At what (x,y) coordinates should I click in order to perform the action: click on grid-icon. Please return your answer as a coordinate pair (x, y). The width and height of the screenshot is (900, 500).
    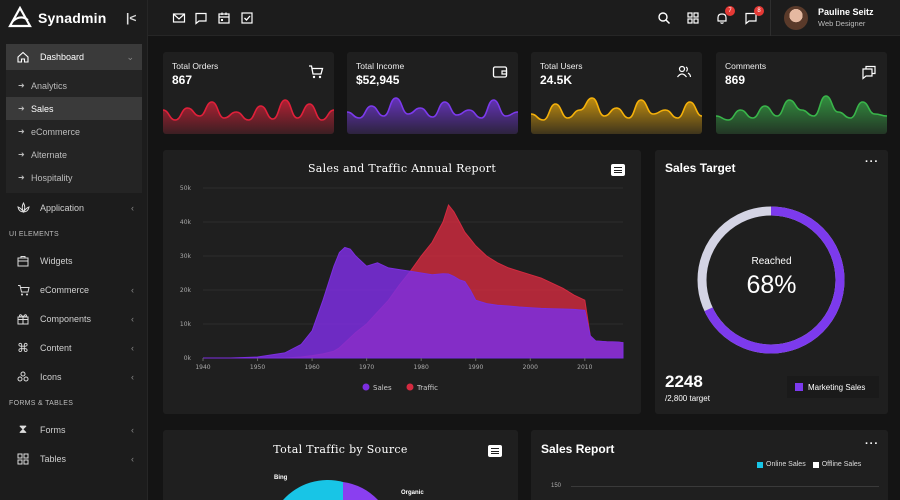
    Looking at the image, I should click on (23, 459).